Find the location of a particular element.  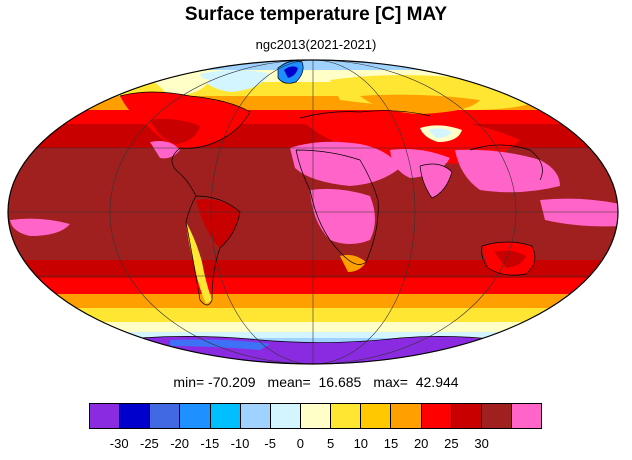

legend-tick-label: -15 is located at coordinates (210, 443).